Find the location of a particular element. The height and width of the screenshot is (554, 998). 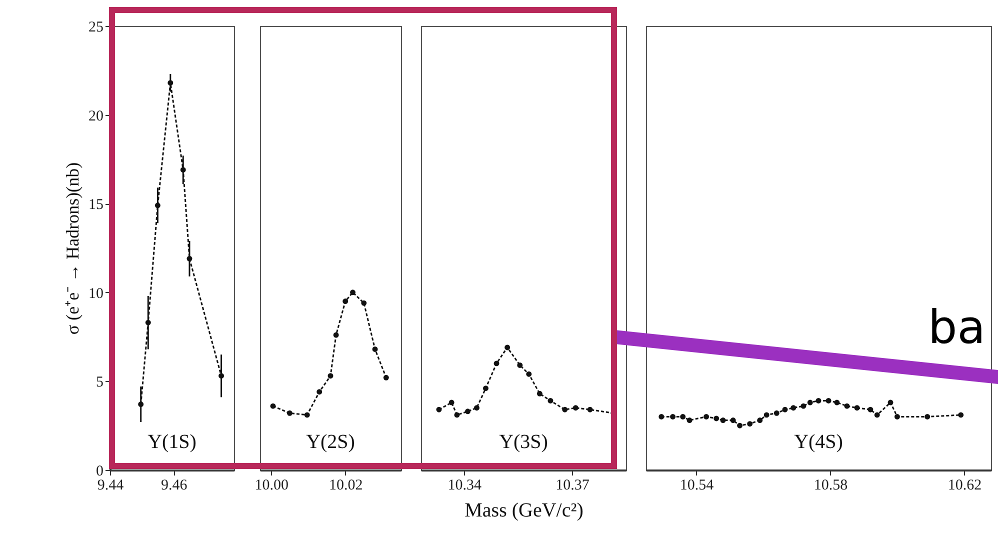

x-tick-label: 10.62 is located at coordinates (965, 486).